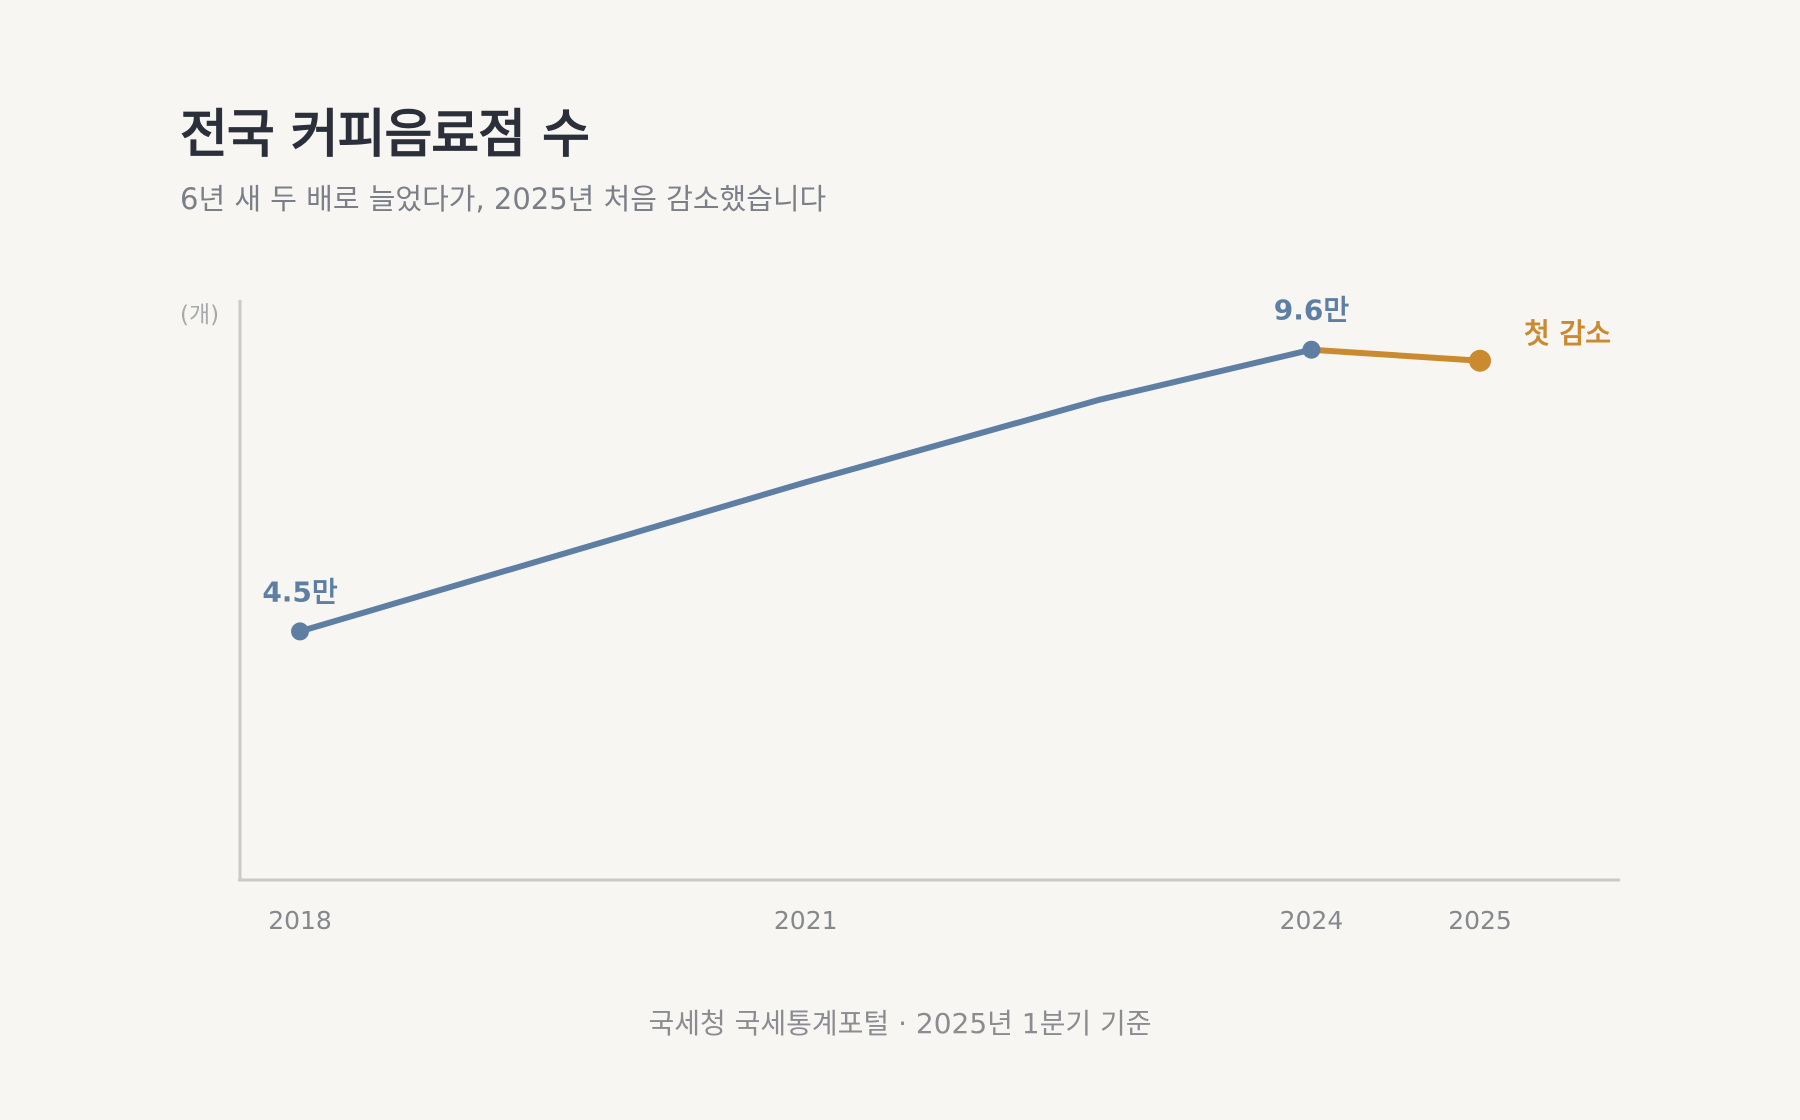  I want to click on data-label: 9.6만, so click(1312, 310).